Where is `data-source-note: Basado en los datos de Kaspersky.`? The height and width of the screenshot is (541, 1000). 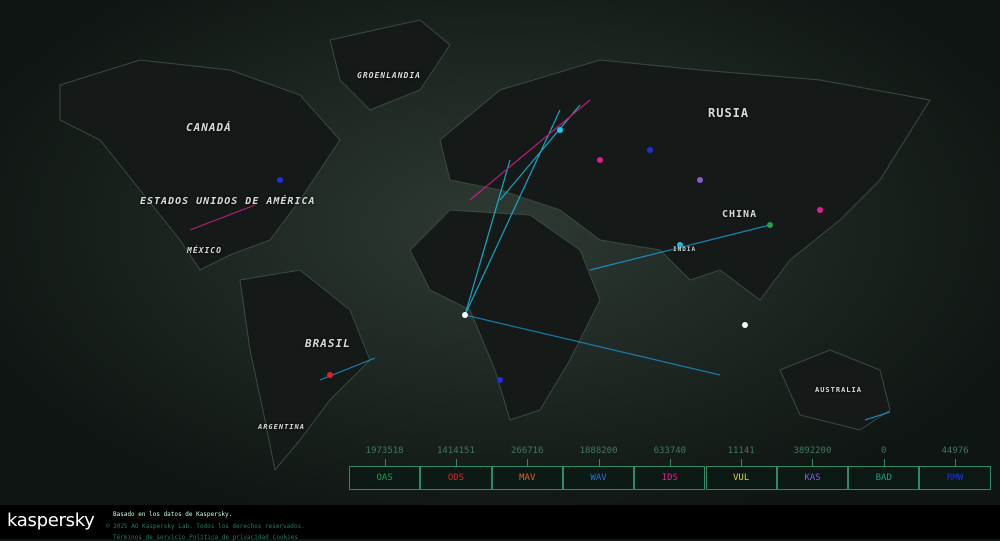 data-source-note: Basado en los datos de Kaspersky. is located at coordinates (173, 514).